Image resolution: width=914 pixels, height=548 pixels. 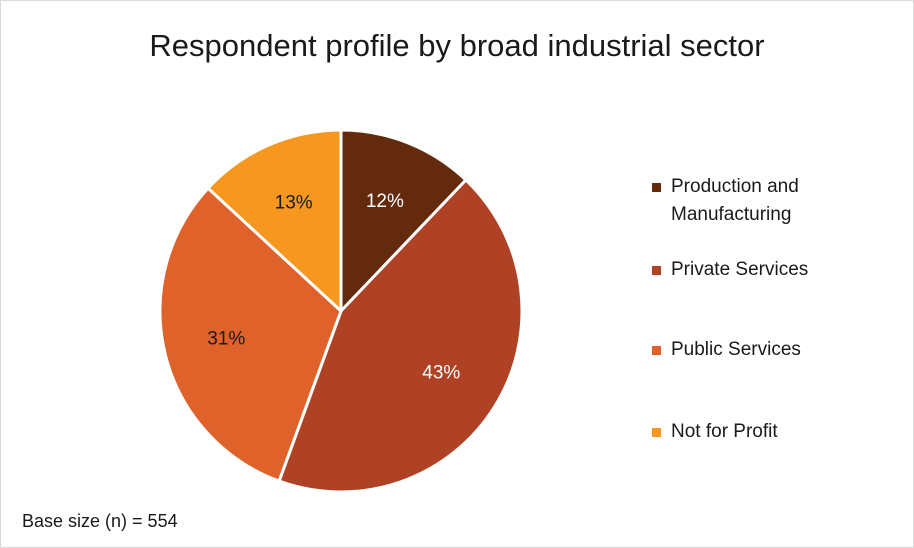 I want to click on legend-label-1: Production and Manufacturing, so click(x=735, y=200).